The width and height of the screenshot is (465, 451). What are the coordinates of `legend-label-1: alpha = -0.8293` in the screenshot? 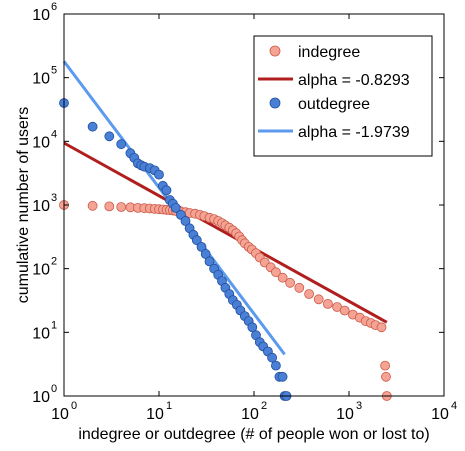 It's located at (354, 80).